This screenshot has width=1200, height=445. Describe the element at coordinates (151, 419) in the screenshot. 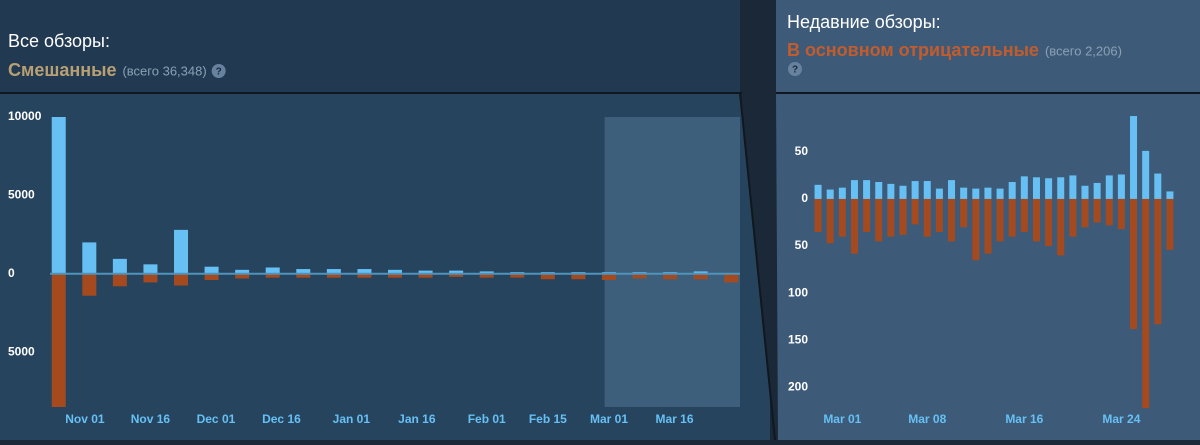

I see `x-tick-label: Nov 16` at that location.